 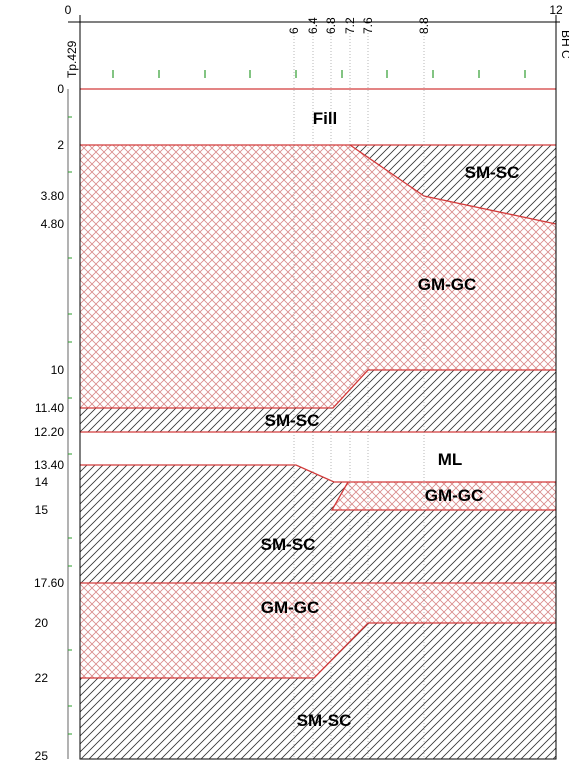 I want to click on depth-label: 12.20, so click(x=49, y=432).